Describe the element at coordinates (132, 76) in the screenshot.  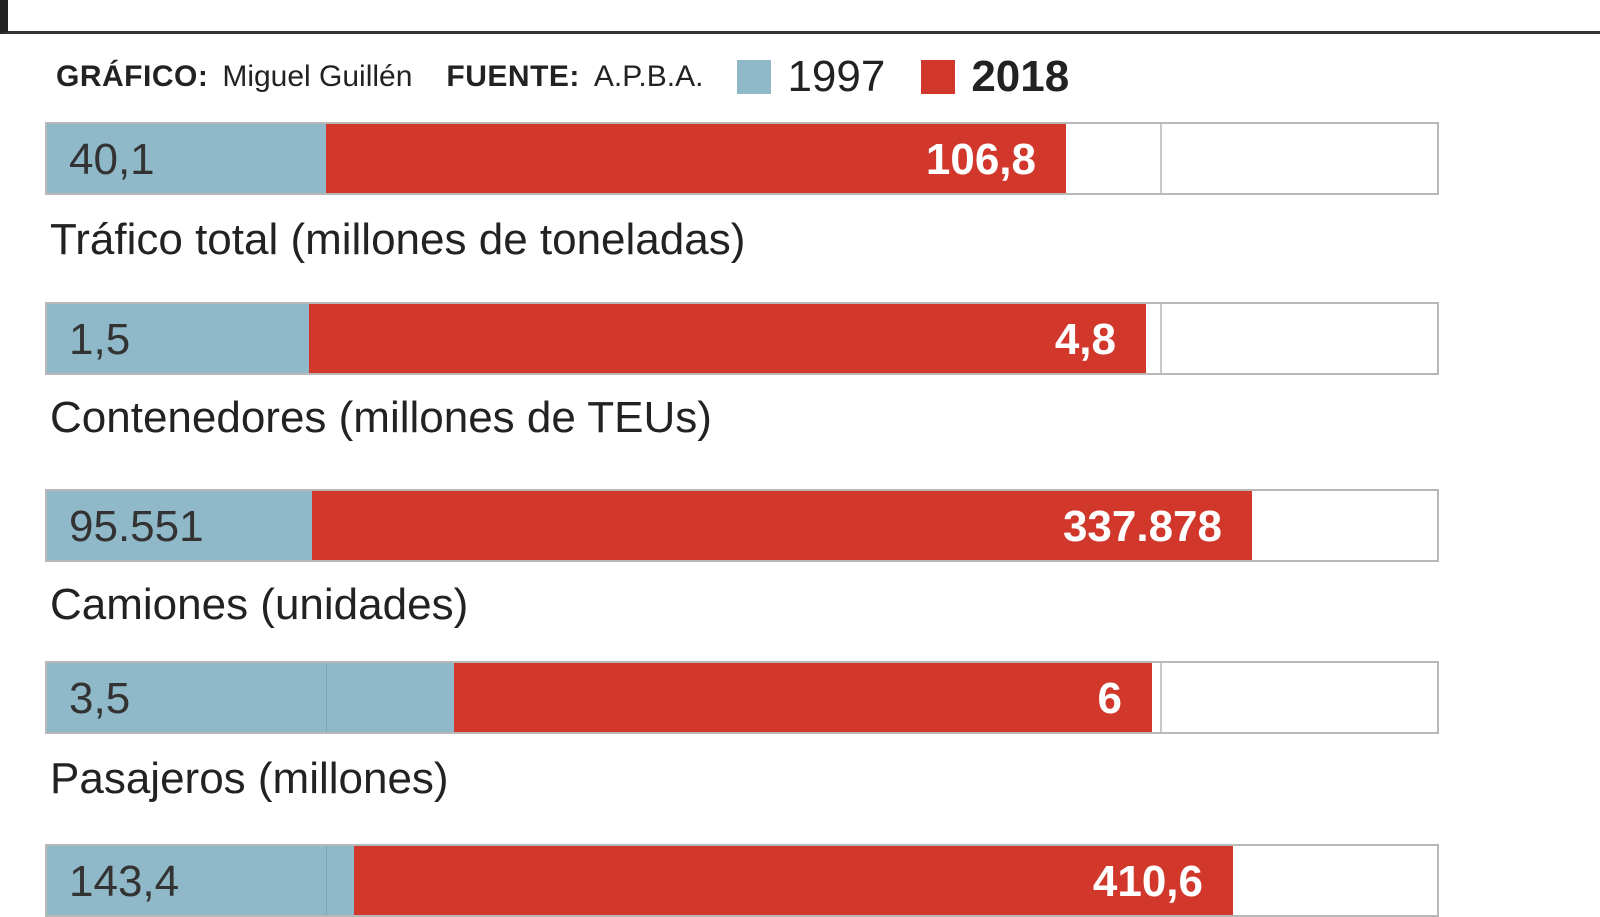
I see `grafico-label: GRÁFICO:` at that location.